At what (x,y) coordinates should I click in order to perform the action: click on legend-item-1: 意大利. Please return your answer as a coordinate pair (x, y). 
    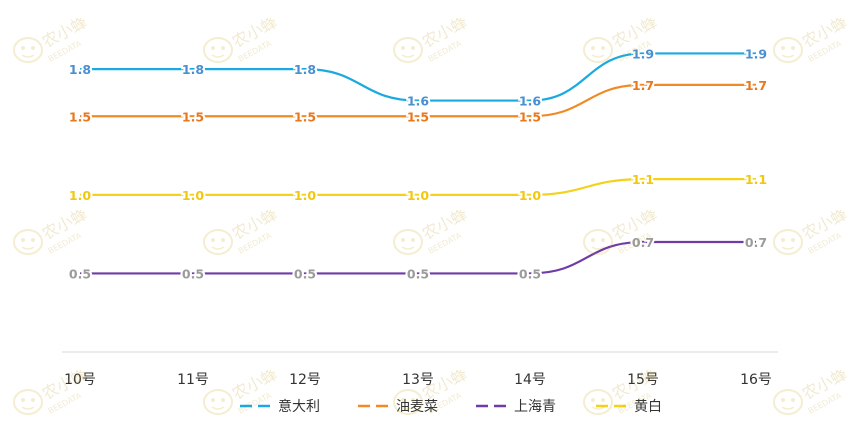
    Looking at the image, I should click on (280, 406).